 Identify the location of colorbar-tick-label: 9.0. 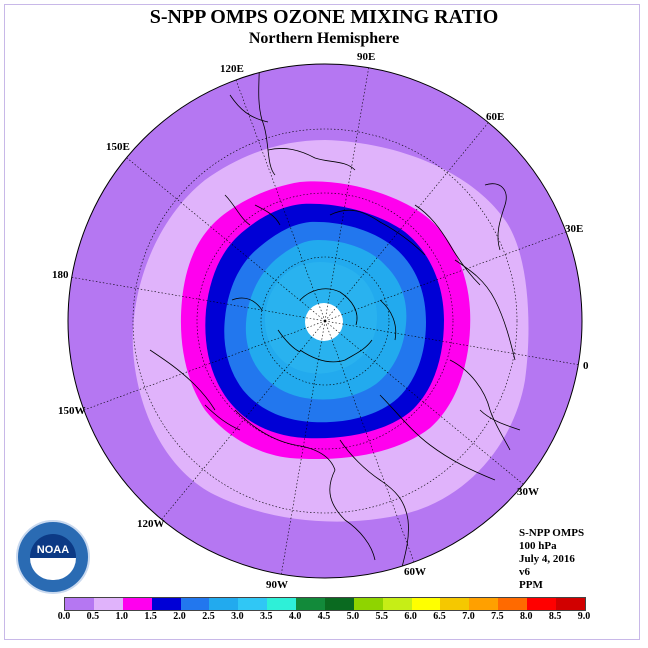
(584, 616).